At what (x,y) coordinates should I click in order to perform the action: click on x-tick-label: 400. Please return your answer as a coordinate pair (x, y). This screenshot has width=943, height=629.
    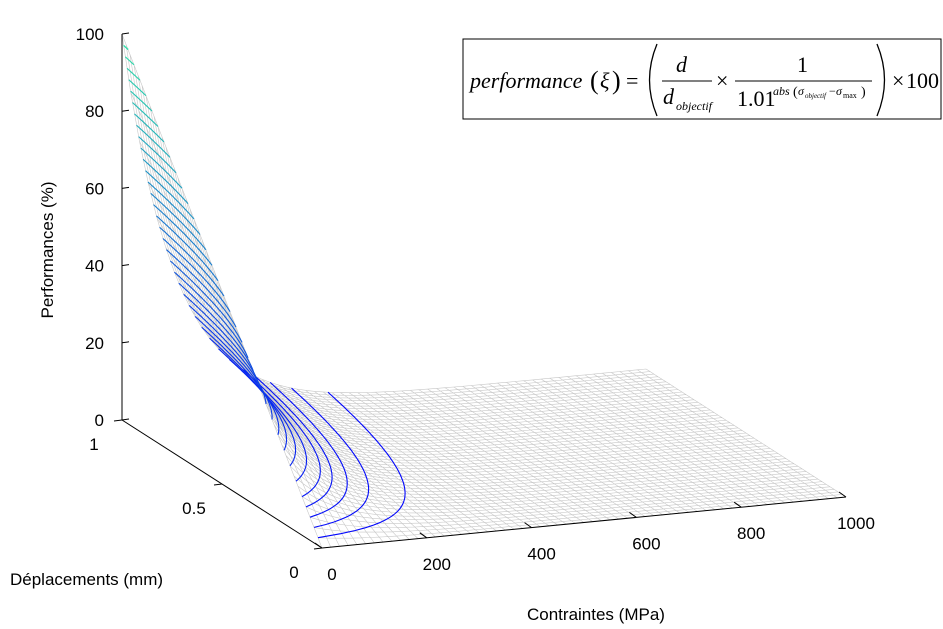
    Looking at the image, I should click on (541, 554).